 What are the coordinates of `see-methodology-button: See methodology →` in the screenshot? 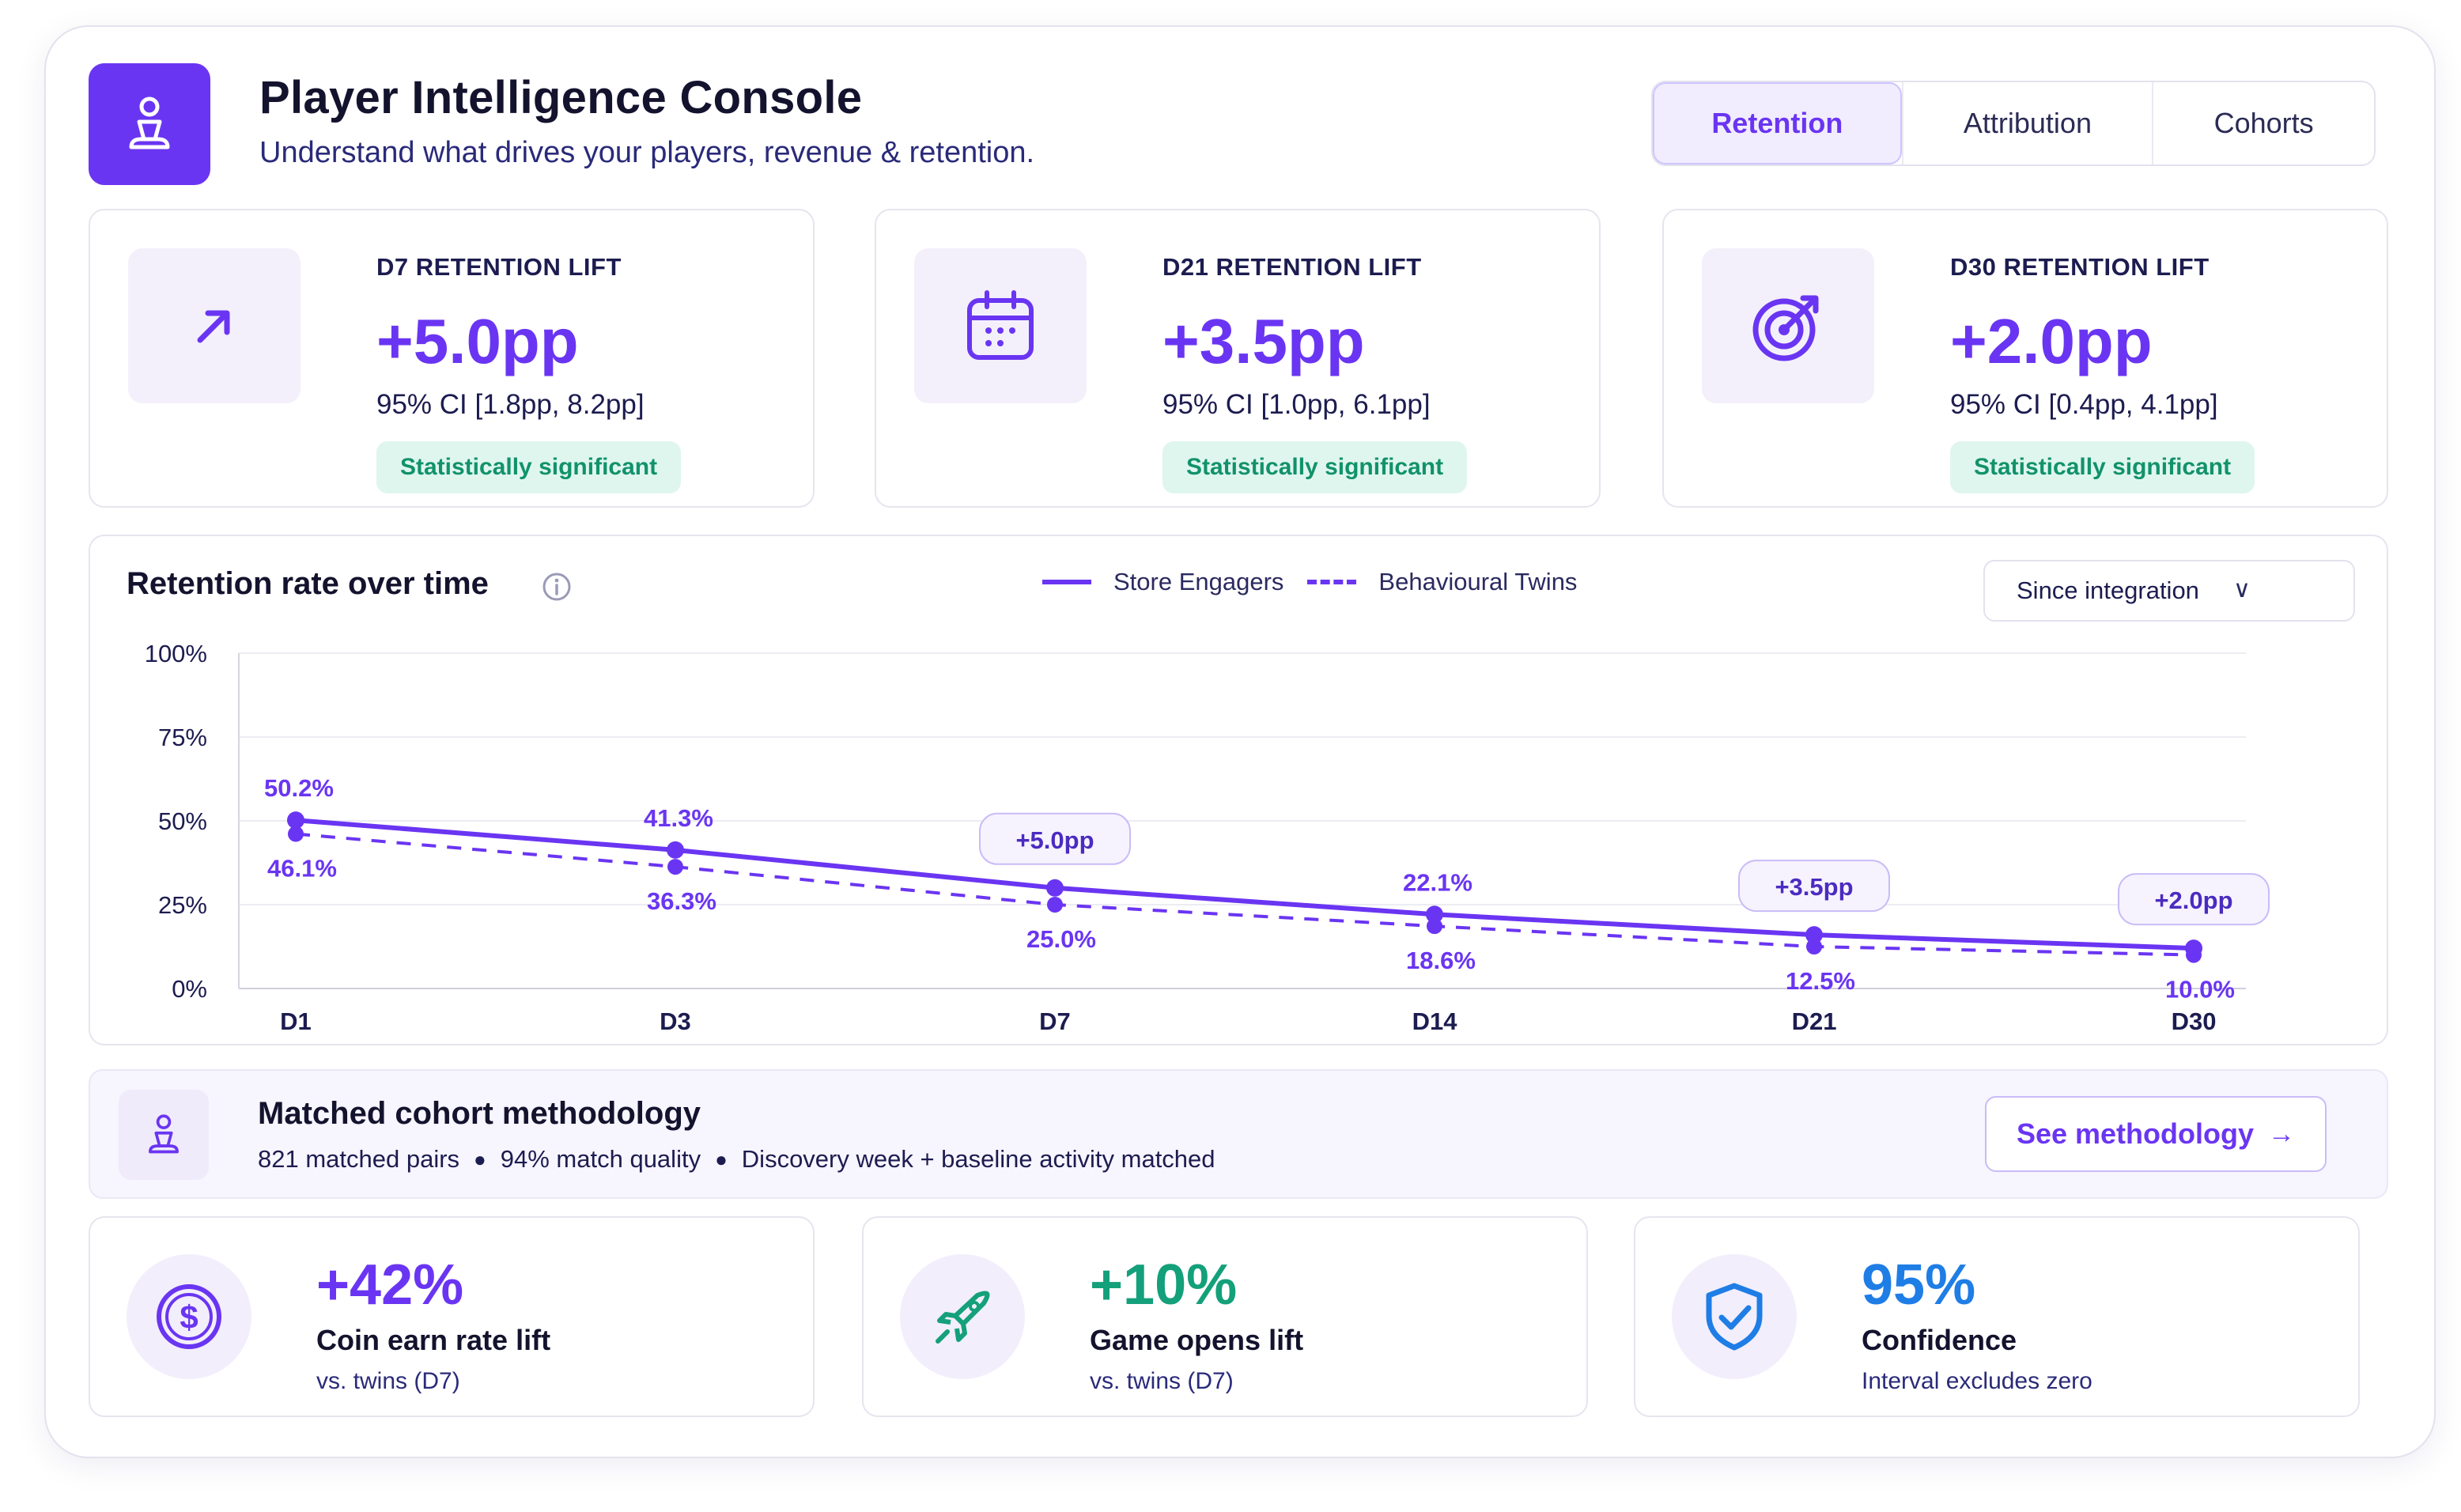 It's located at (2156, 1134).